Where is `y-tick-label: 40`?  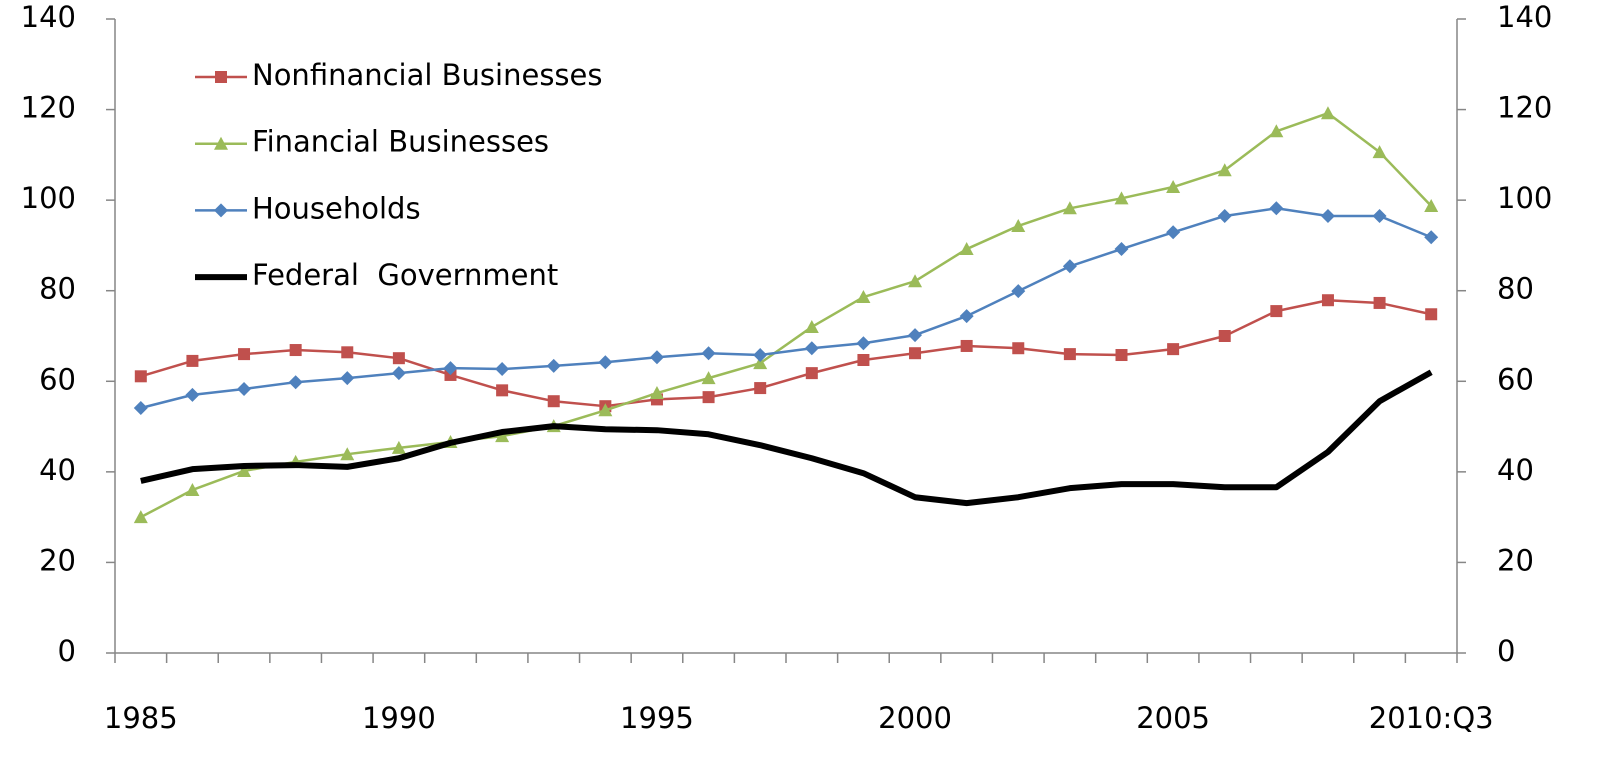
y-tick-label: 40 is located at coordinates (57, 470).